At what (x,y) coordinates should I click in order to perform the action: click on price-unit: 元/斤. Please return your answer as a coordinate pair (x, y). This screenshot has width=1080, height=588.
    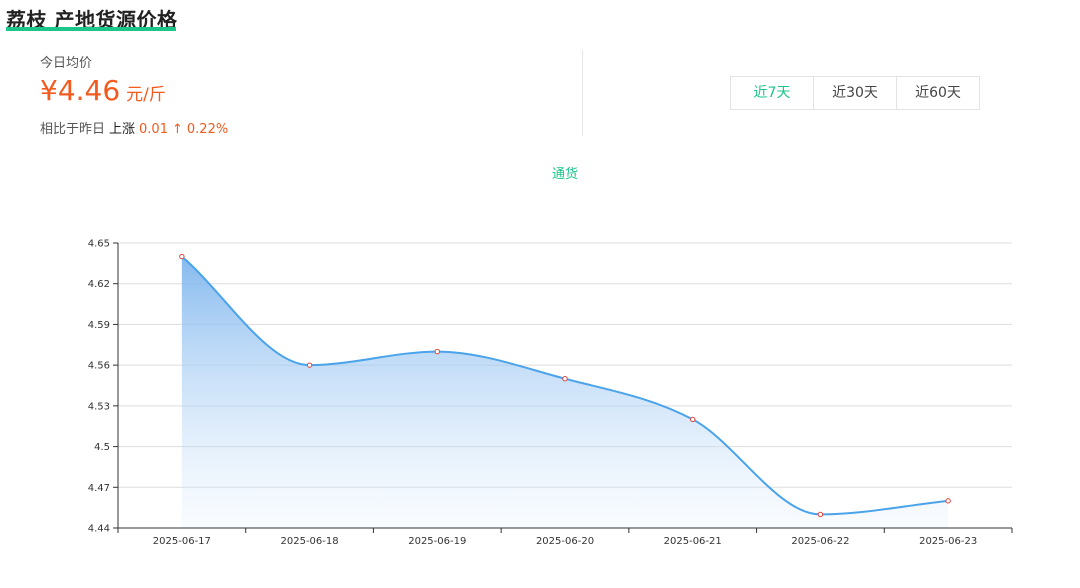
    Looking at the image, I should click on (146, 95).